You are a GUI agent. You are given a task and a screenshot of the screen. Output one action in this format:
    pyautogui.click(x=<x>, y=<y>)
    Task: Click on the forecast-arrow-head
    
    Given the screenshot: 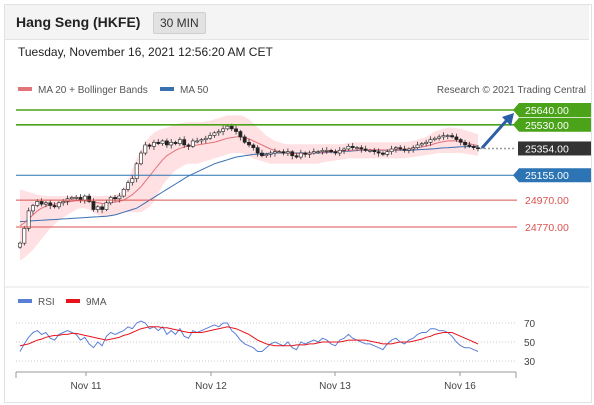 What is the action you would take?
    pyautogui.click(x=508, y=119)
    